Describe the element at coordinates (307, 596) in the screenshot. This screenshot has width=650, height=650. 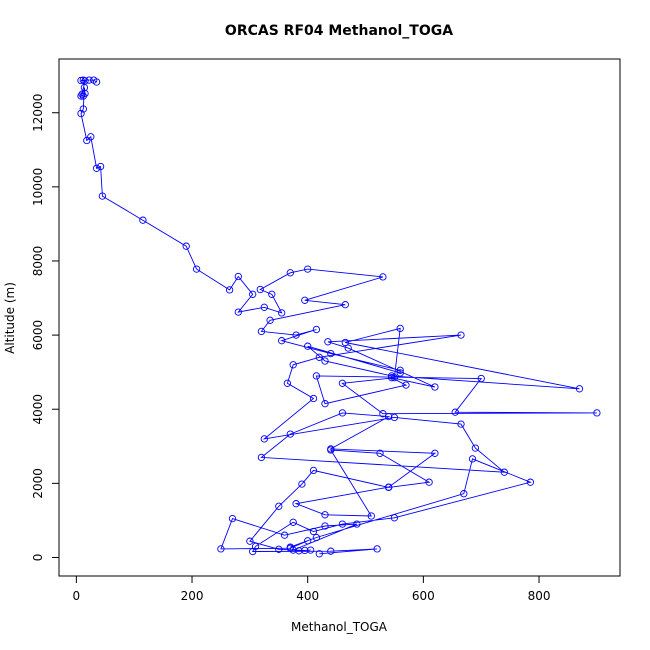
I see `x-tick-label: 400` at that location.